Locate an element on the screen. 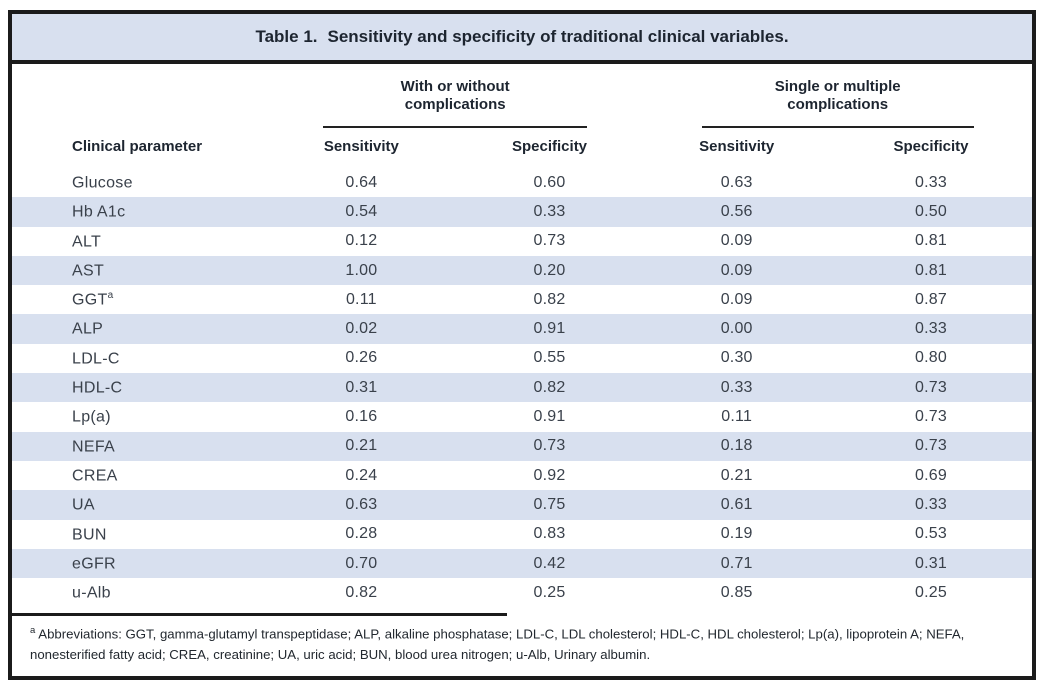 This screenshot has height=689, width=1044. table-row: Glucose 0.64 0.60 0.63 0.33 is located at coordinates (522, 182).